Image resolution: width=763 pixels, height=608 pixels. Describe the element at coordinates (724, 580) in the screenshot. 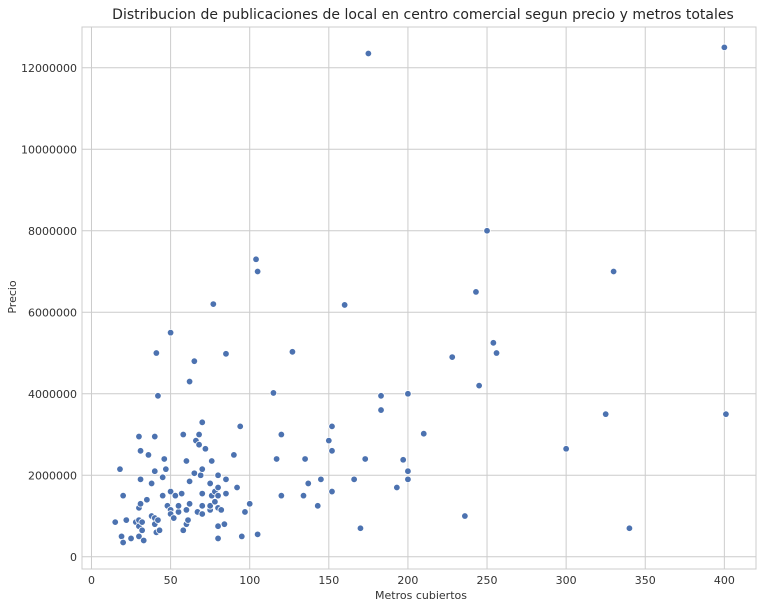

I see `x-tick-label: 400` at that location.